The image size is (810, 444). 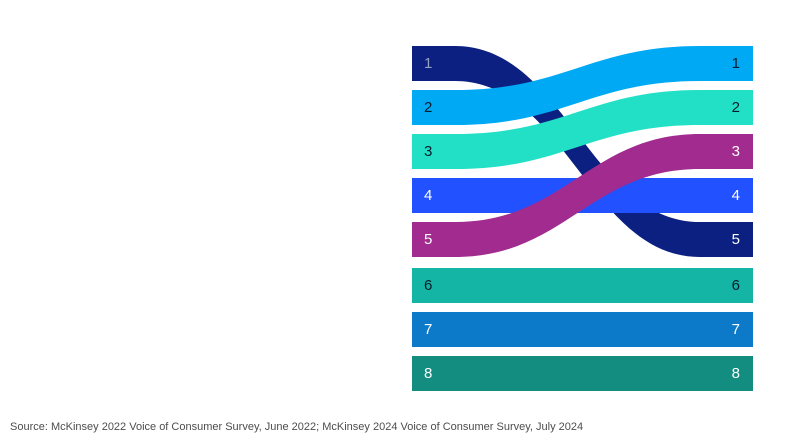 I want to click on right-rank-label-8: 8, so click(x=736, y=373).